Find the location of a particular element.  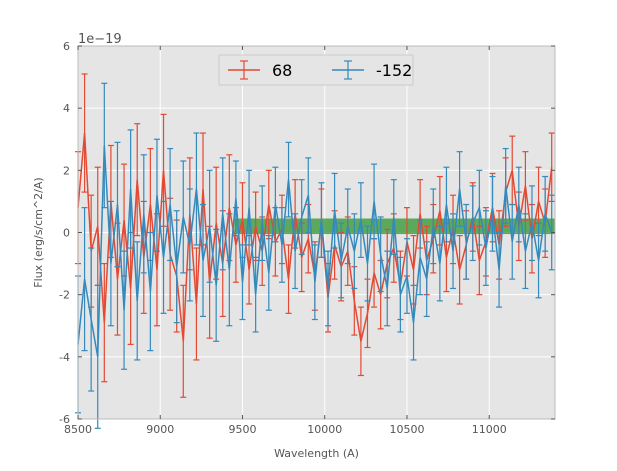

y-tick-label: 0 is located at coordinates (66, 233).